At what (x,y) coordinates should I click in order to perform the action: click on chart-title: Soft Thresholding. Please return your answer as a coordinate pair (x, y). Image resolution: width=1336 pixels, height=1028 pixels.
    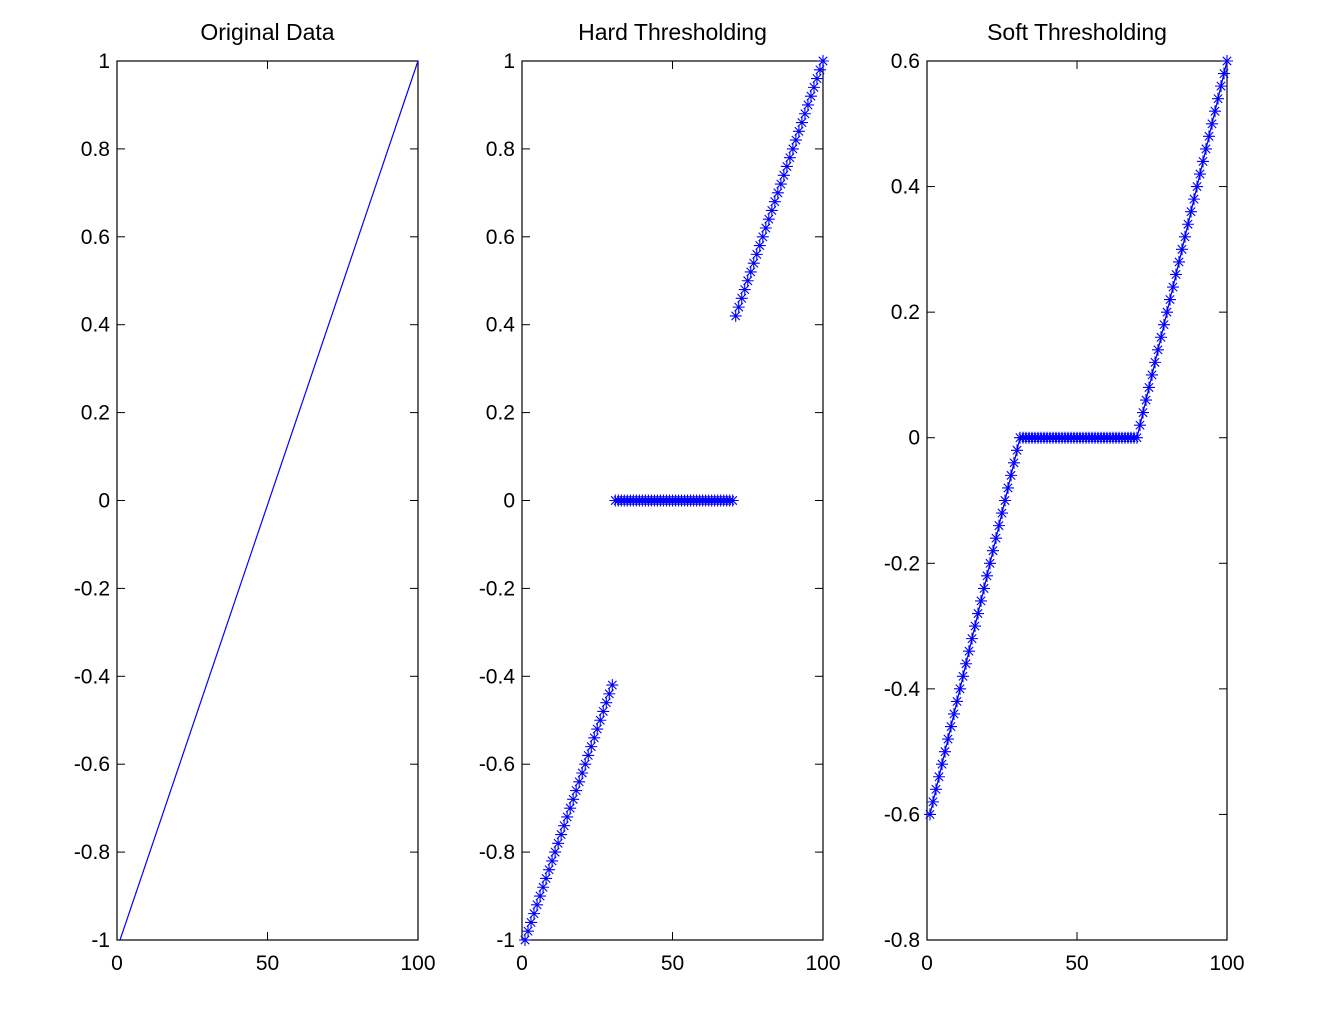
    Looking at the image, I should click on (1077, 32).